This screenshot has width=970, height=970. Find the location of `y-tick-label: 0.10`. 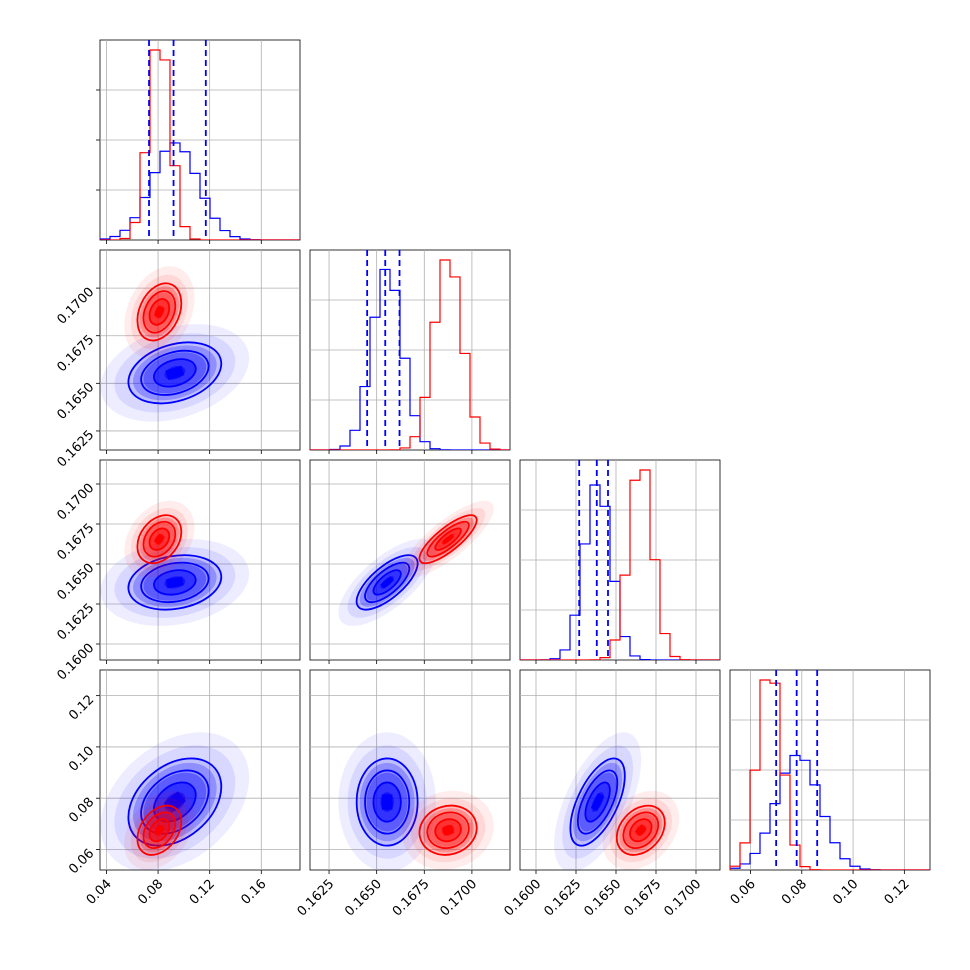

y-tick-label: 0.10 is located at coordinates (81, 759).